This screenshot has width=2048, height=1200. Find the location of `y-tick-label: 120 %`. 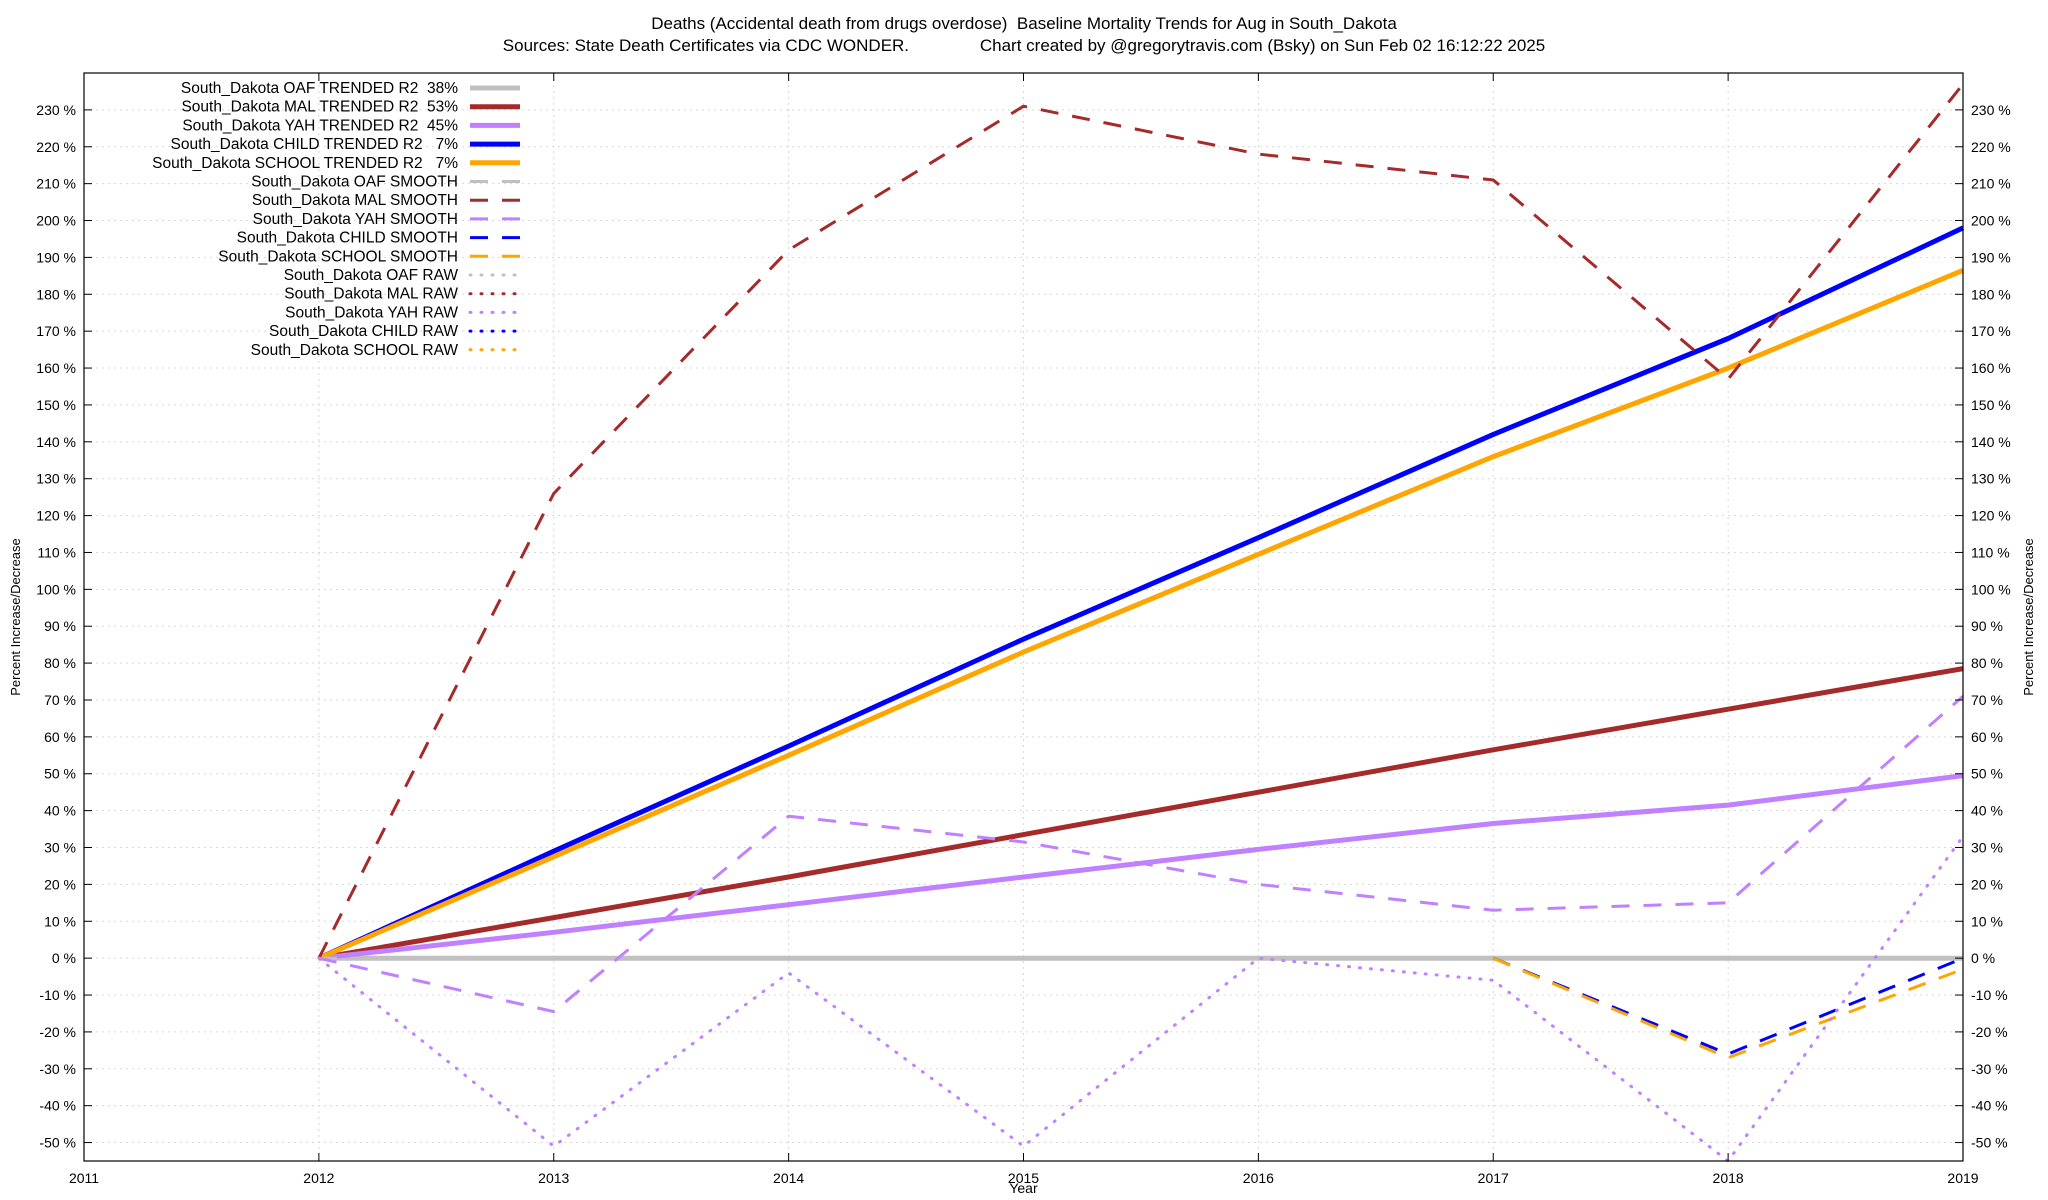

y-tick-label: 120 % is located at coordinates (56, 516).